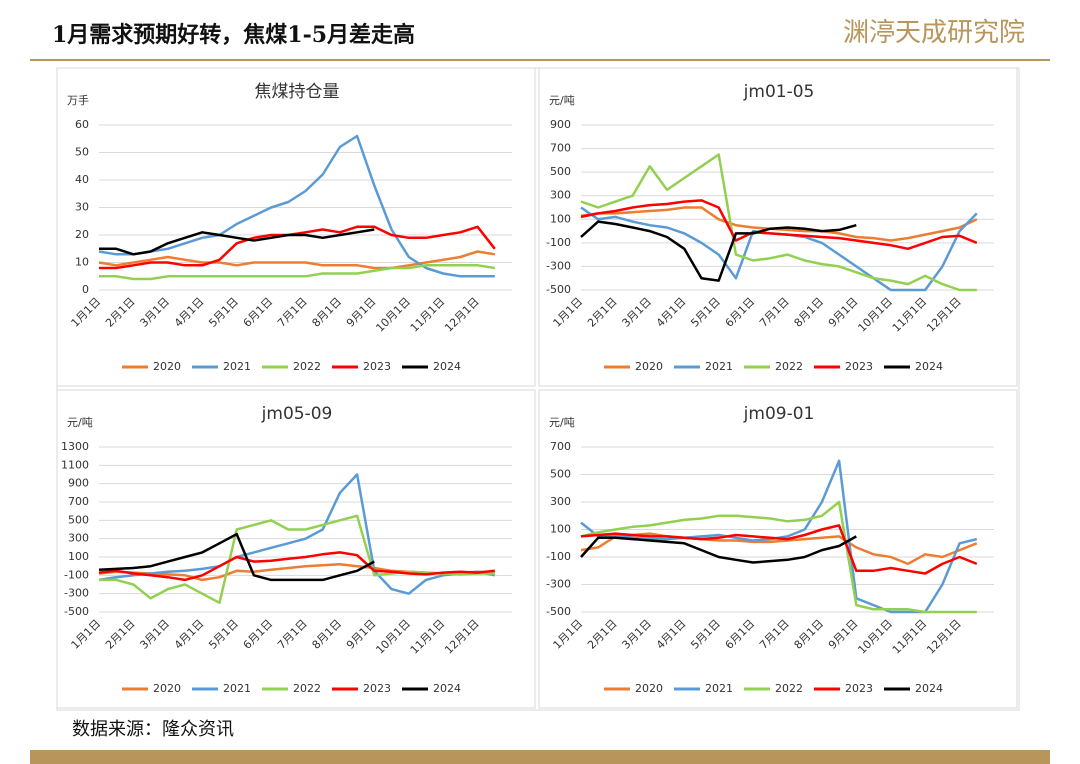 The image size is (1080, 764). I want to click on y-tick-label: 60, so click(82, 124).